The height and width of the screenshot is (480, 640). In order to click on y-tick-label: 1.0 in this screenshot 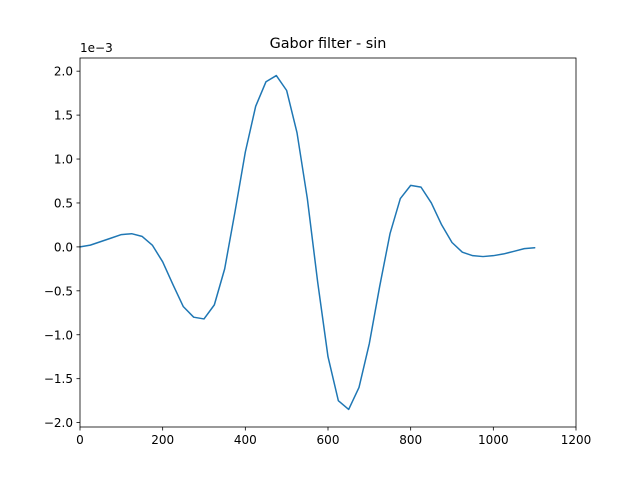, I will do `click(63, 160)`.